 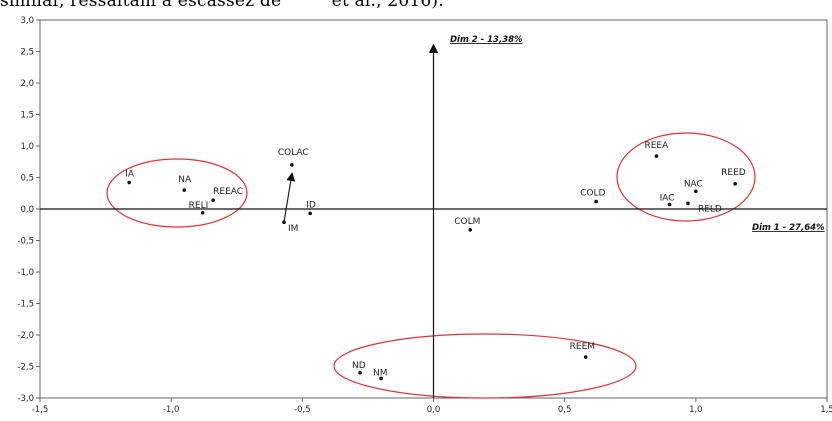 What do you see at coordinates (228, 192) in the screenshot?
I see `point-label-reeac: REEAC` at bounding box center [228, 192].